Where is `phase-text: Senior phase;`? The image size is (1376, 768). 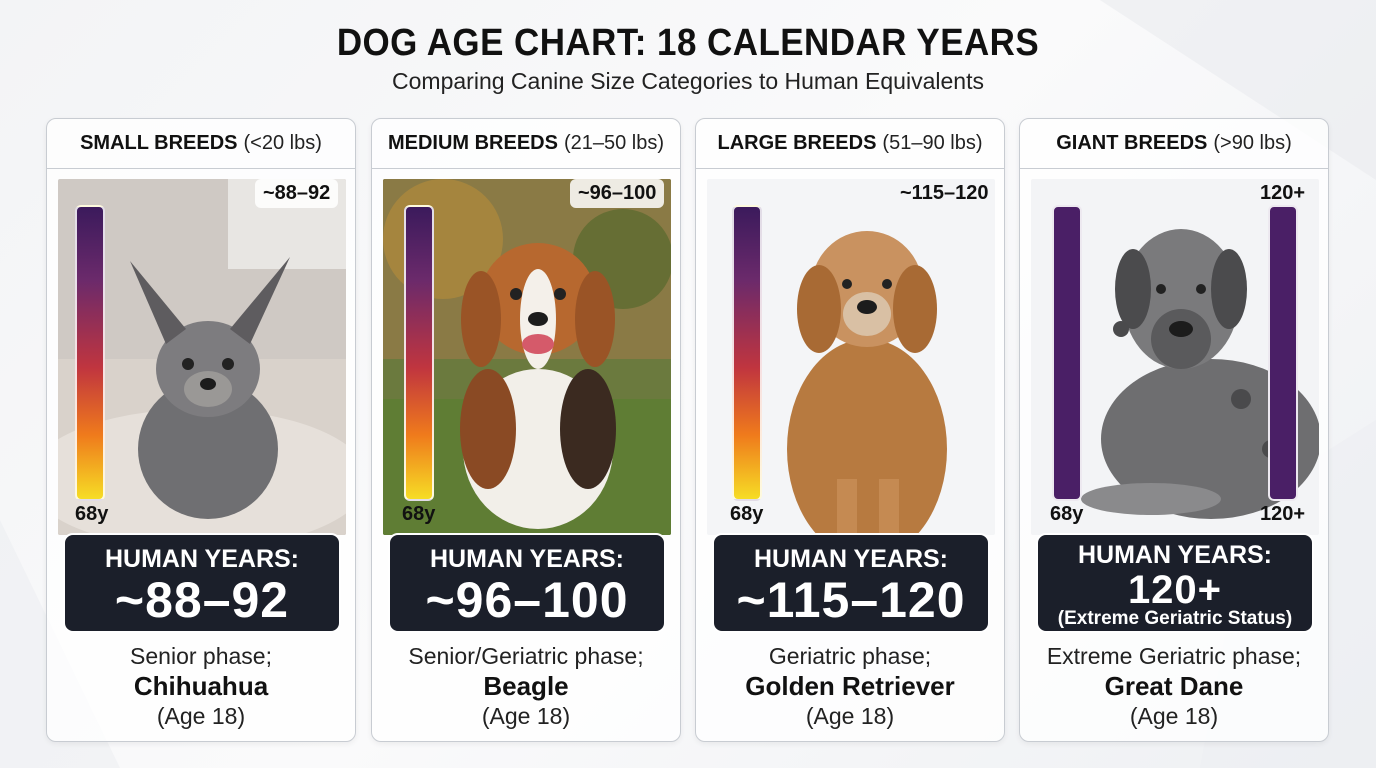 phase-text: Senior phase; is located at coordinates (201, 656).